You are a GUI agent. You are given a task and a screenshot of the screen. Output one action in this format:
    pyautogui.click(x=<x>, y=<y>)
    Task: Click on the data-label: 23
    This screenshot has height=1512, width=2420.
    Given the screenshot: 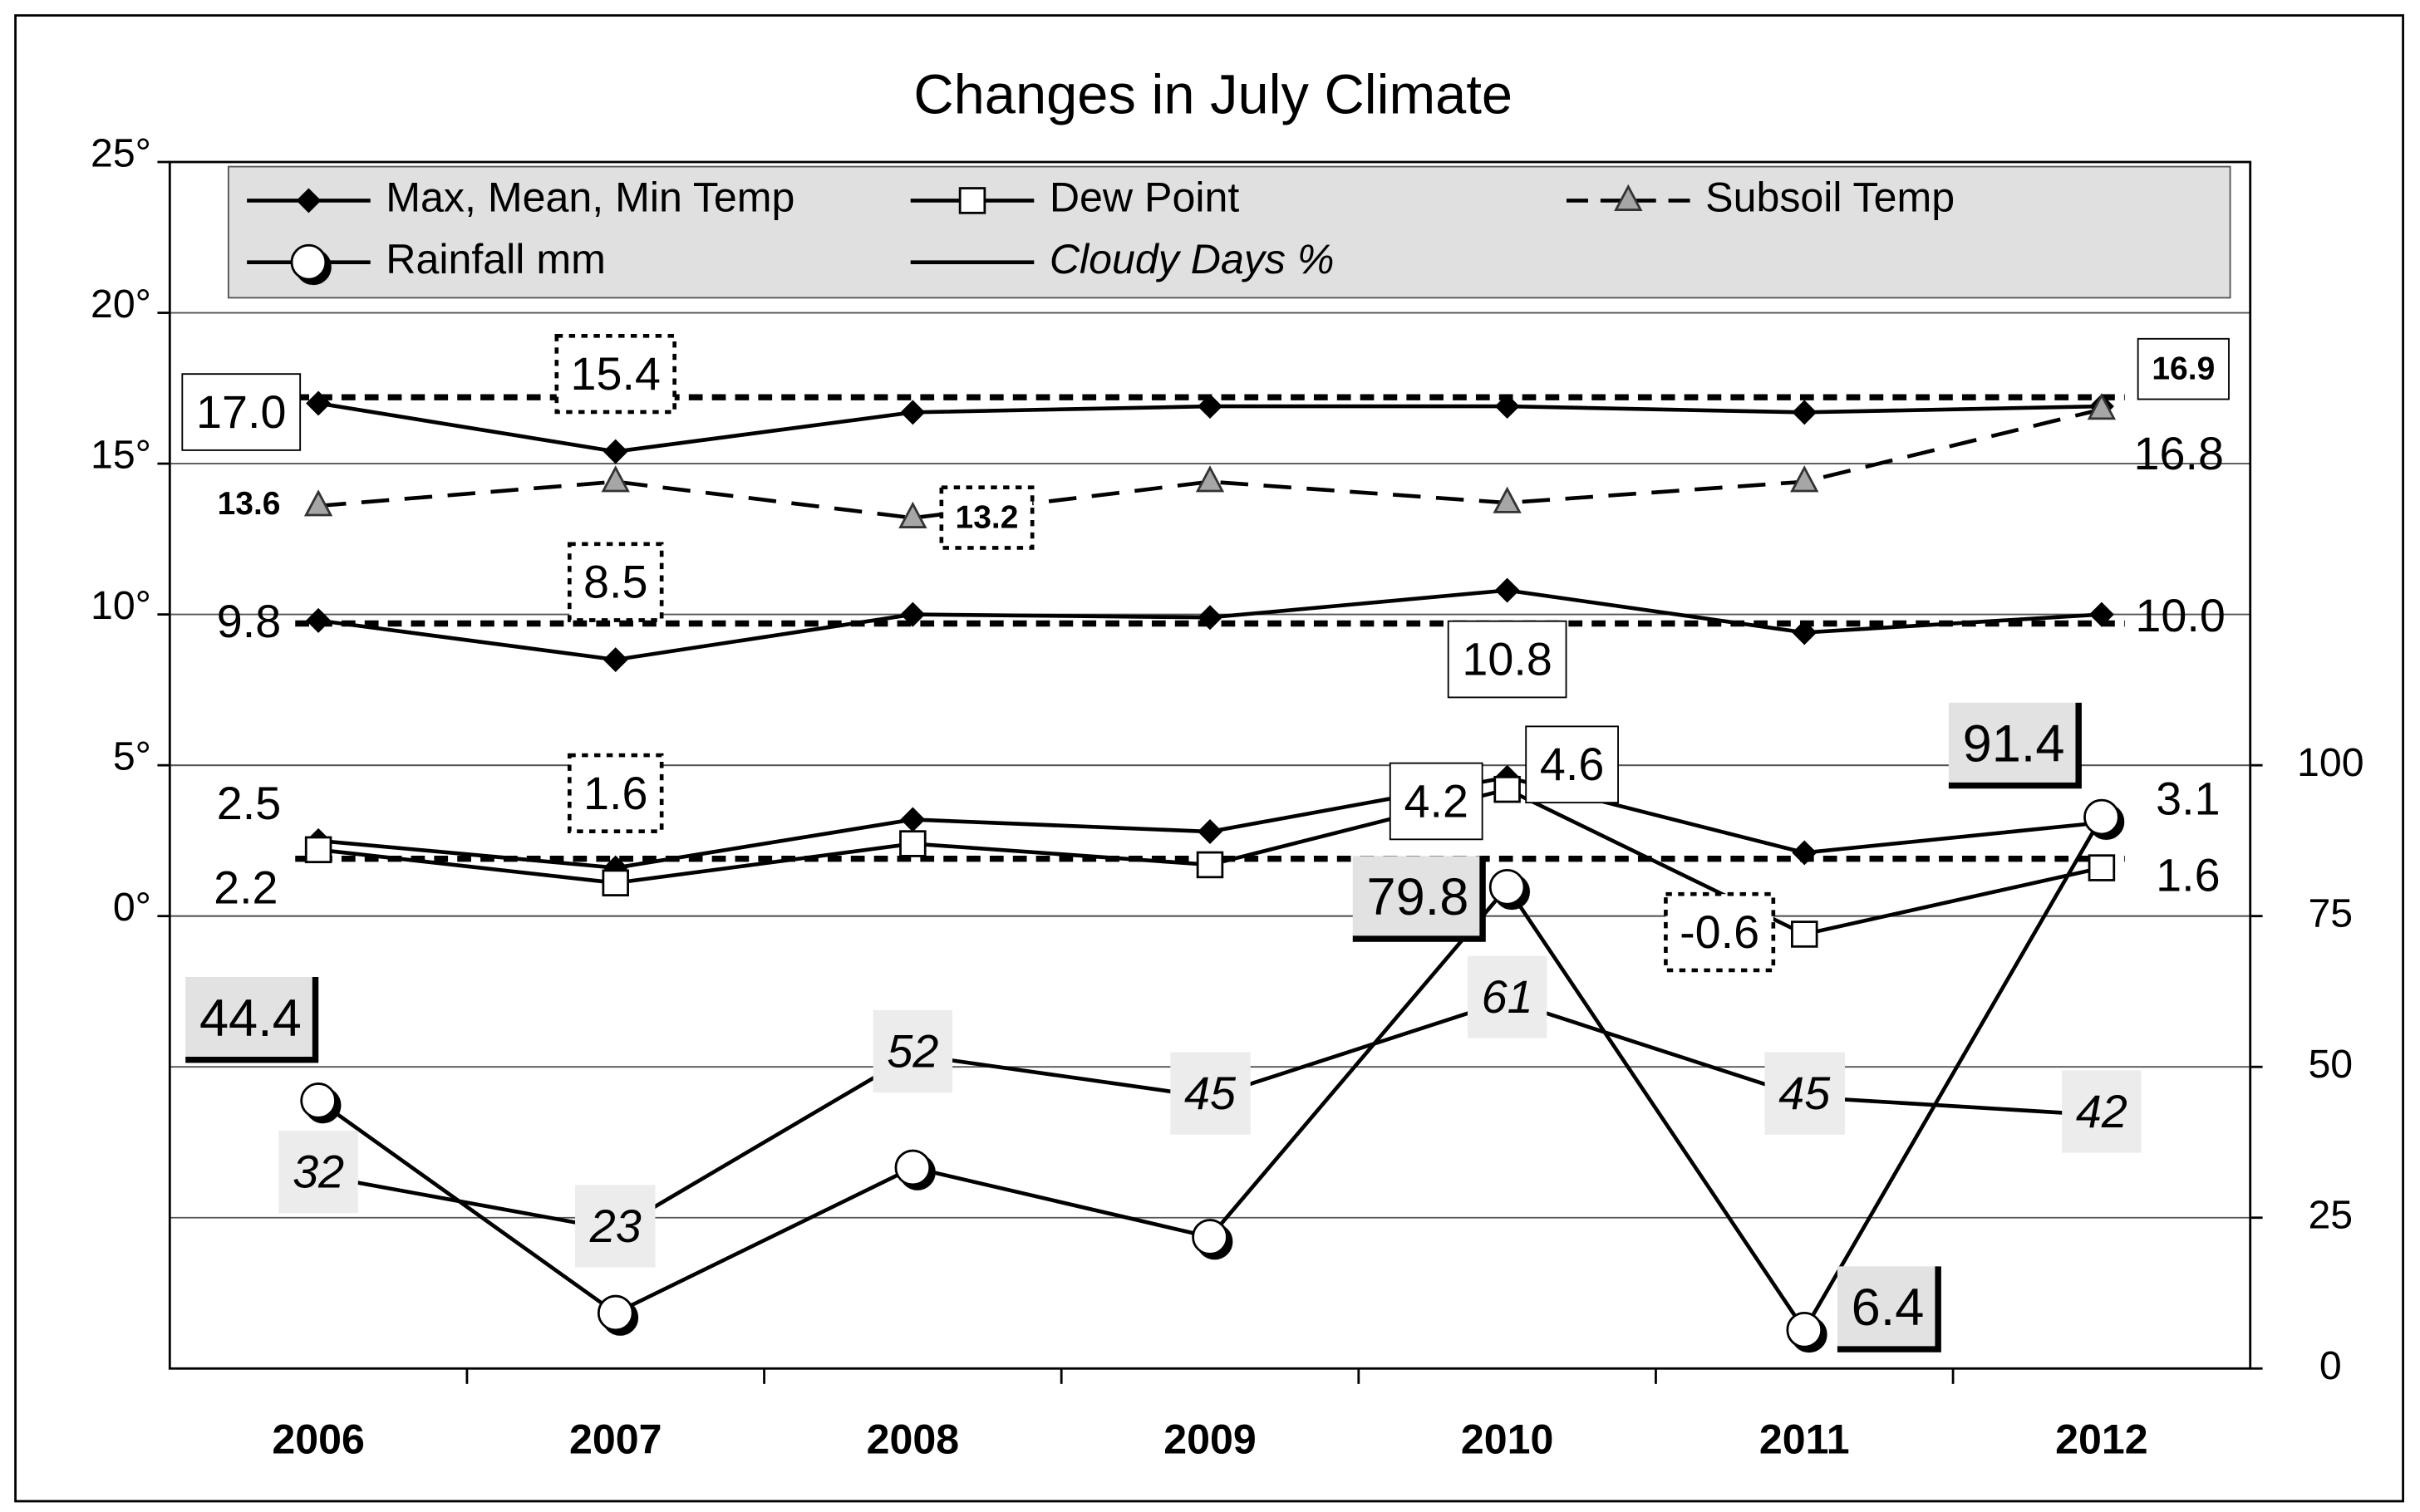 What is the action you would take?
    pyautogui.click(x=616, y=1226)
    